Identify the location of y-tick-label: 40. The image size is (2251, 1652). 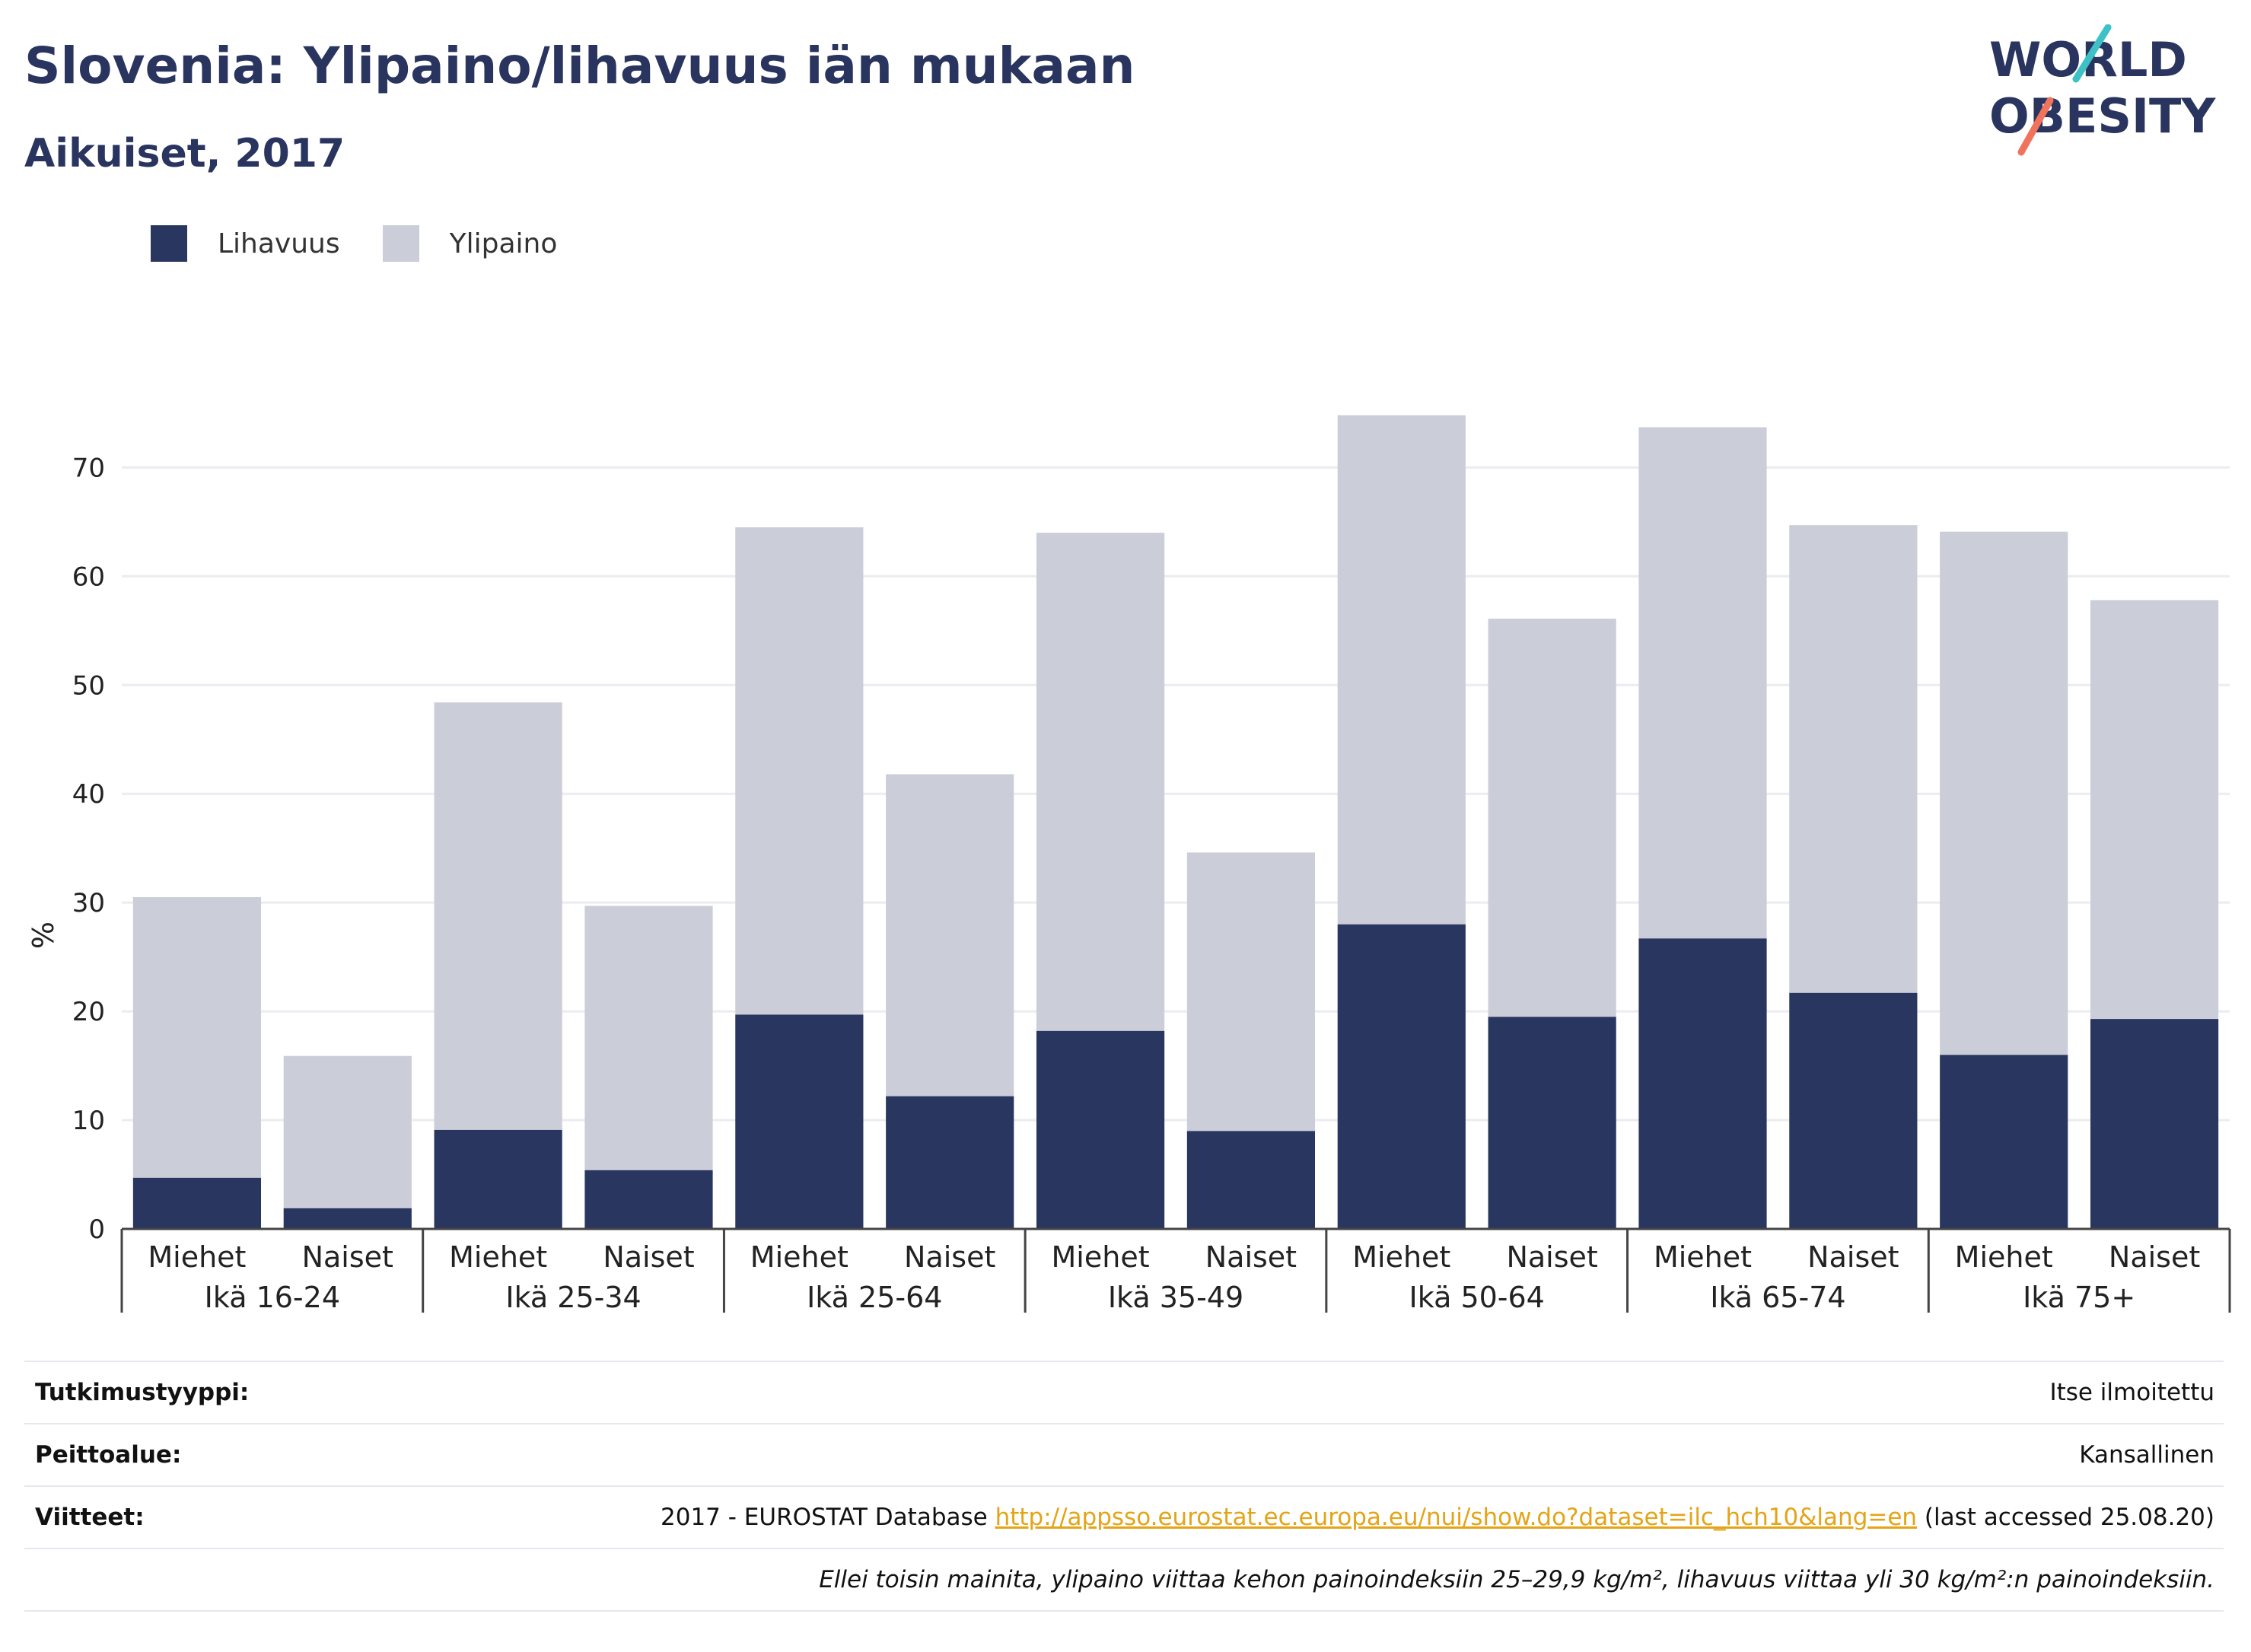
(88, 794).